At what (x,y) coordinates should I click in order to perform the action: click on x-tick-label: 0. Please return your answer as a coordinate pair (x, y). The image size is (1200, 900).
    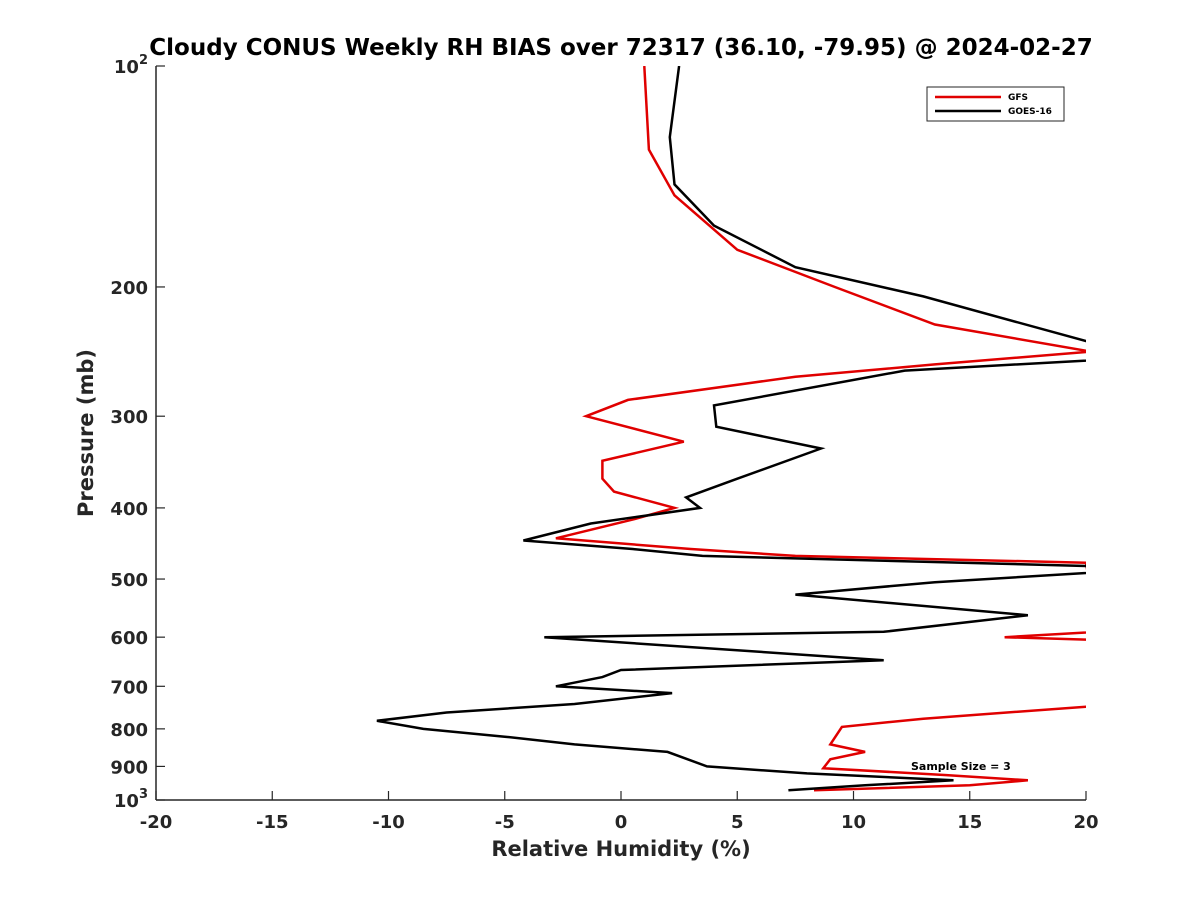
    Looking at the image, I should click on (621, 822).